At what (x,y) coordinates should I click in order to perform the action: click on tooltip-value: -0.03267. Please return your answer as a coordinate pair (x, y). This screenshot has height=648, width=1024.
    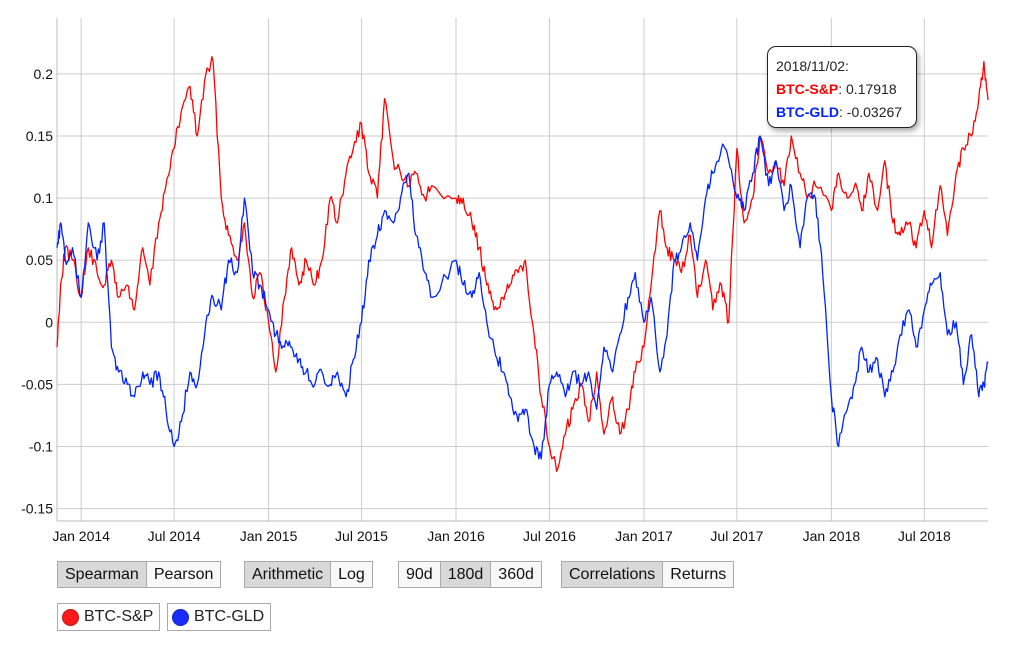
    Looking at the image, I should click on (872, 112).